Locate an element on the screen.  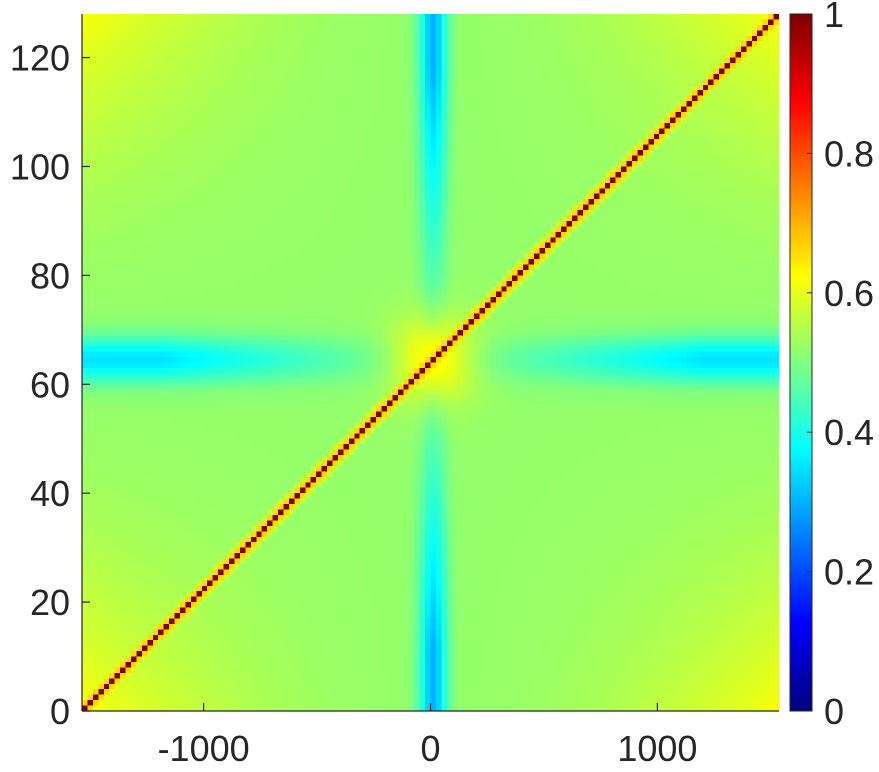
y-axis: 0 20 40 60 80 100 120 is located at coordinates (50, 373).